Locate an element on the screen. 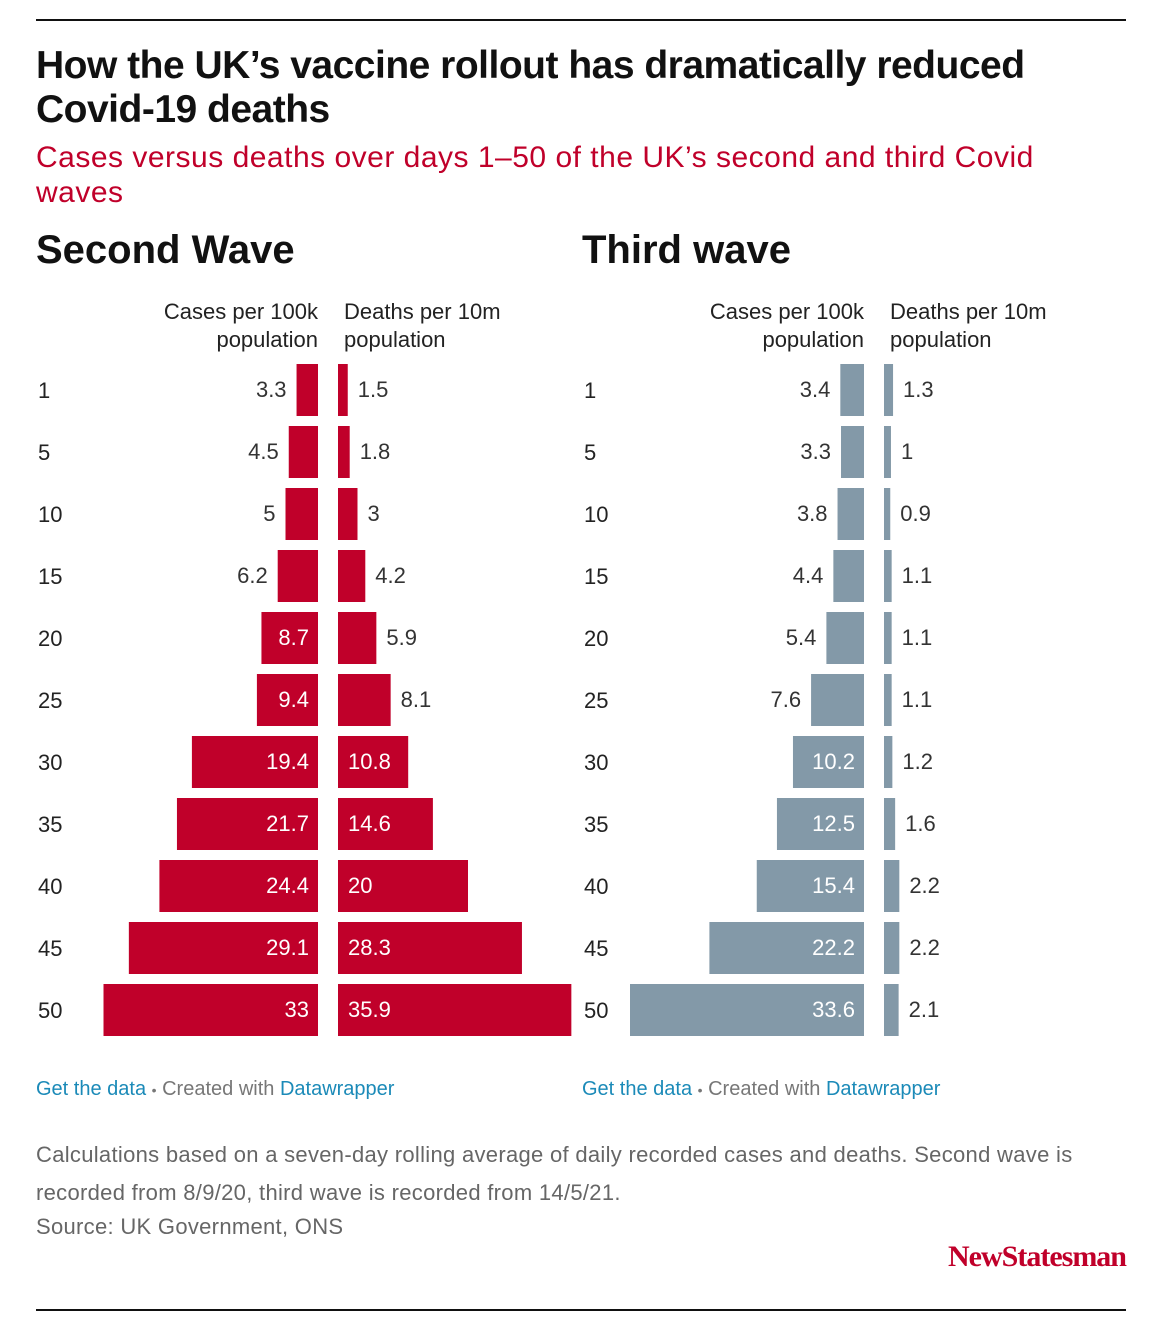  column-header: Cases per 100k population is located at coordinates (240, 325).